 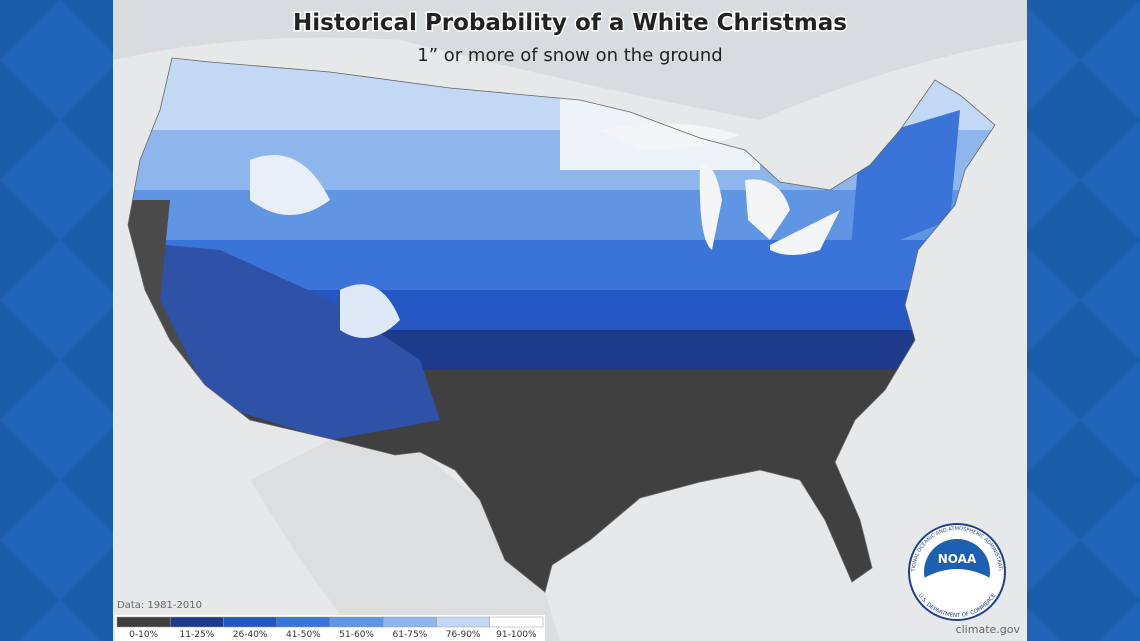 What do you see at coordinates (250, 635) in the screenshot?
I see `legend-label: 26-40%` at bounding box center [250, 635].